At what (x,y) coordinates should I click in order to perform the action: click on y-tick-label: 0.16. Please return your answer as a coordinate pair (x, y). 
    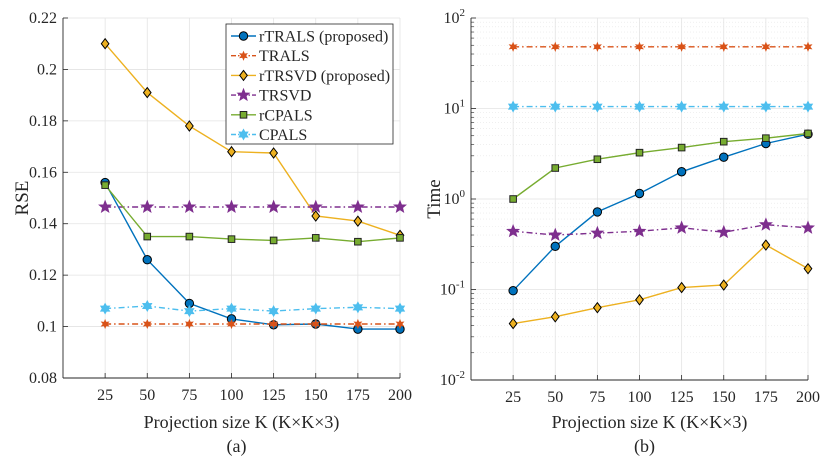
    Looking at the image, I should click on (43, 172).